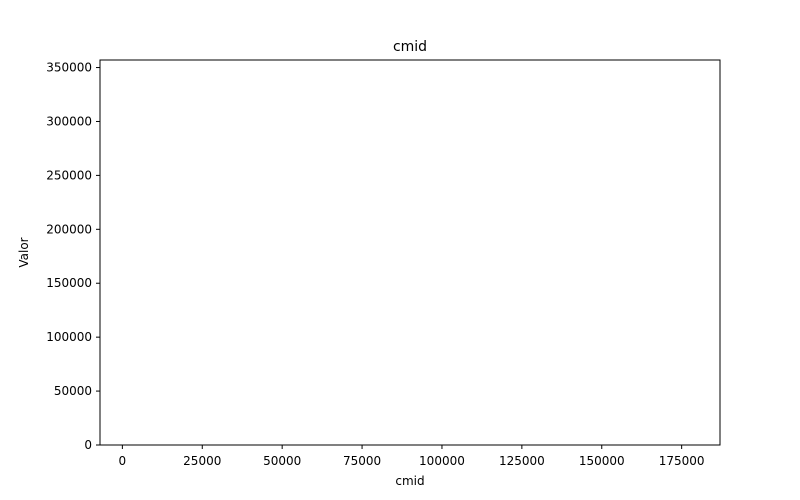 The image size is (800, 500). Describe the element at coordinates (123, 461) in the screenshot. I see `x-tick-label: 0` at that location.